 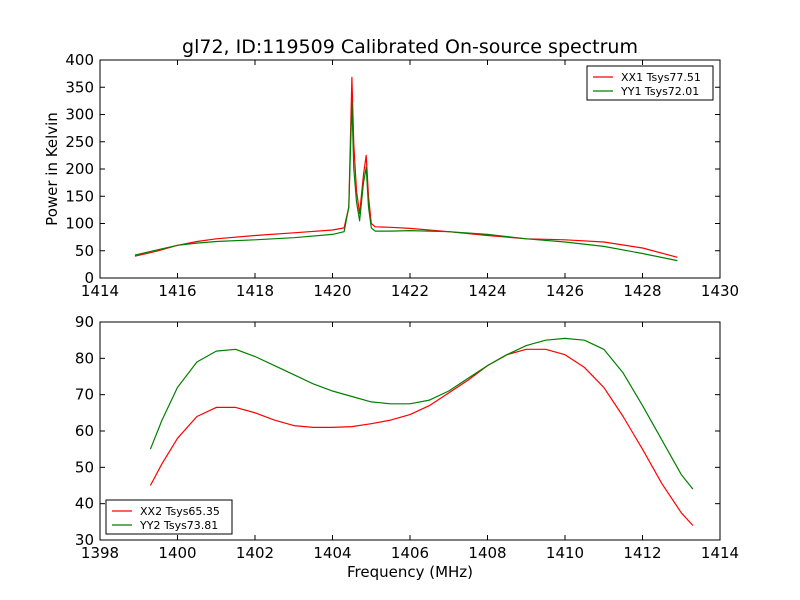 What do you see at coordinates (52, 169) in the screenshot?
I see `y-axis-label: Power in Kelvin` at bounding box center [52, 169].